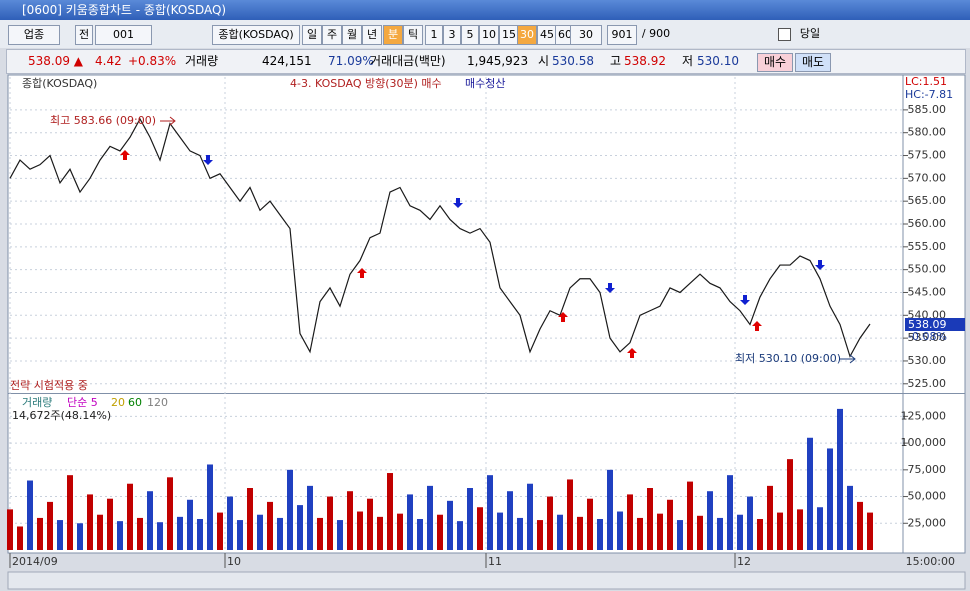 The height and width of the screenshot is (591, 970). What do you see at coordinates (927, 383) in the screenshot?
I see `y-tick-label: 525.00` at bounding box center [927, 383].